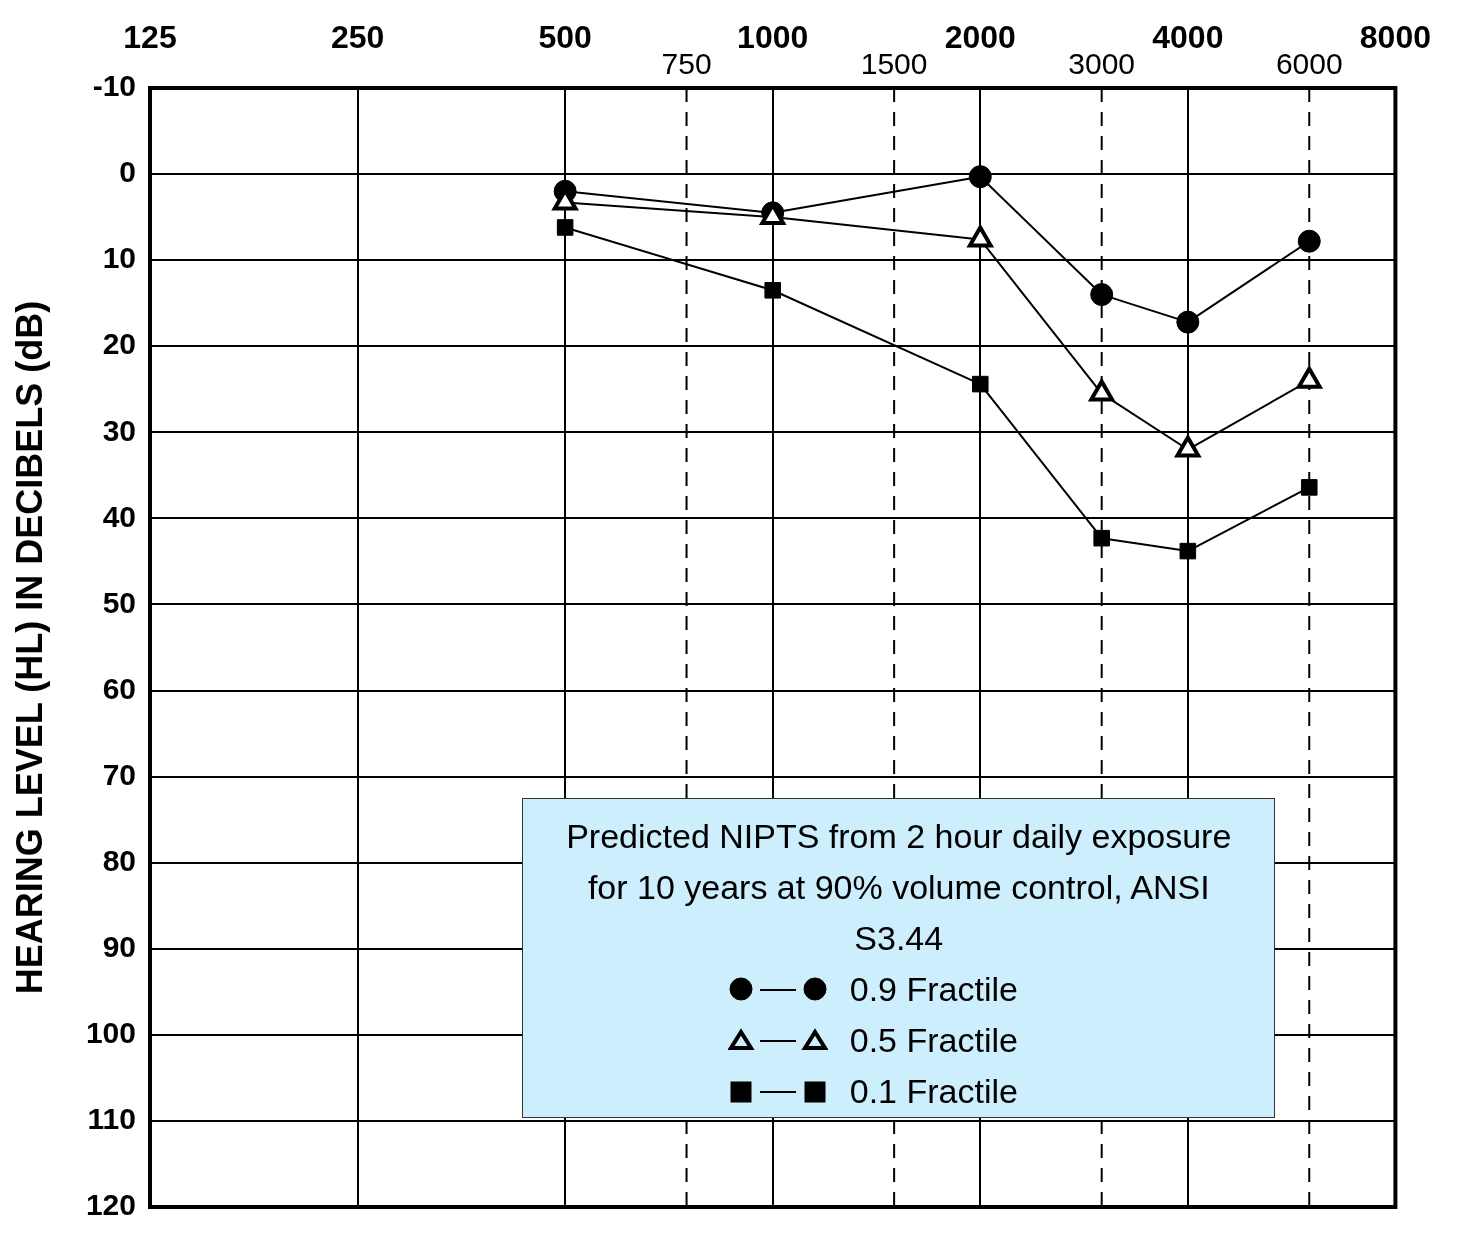 The image size is (1461, 1239). What do you see at coordinates (119, 860) in the screenshot?
I see `y-tick-label: 80` at bounding box center [119, 860].